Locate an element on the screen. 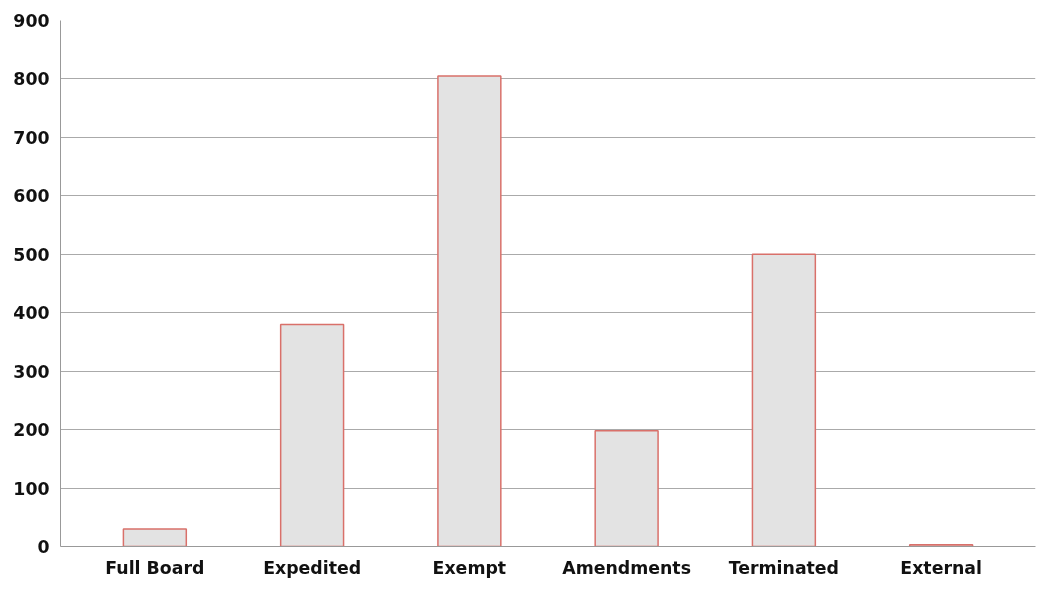 The width and height of the screenshot is (1051, 591). x-tick-label: Amendments is located at coordinates (626, 567).